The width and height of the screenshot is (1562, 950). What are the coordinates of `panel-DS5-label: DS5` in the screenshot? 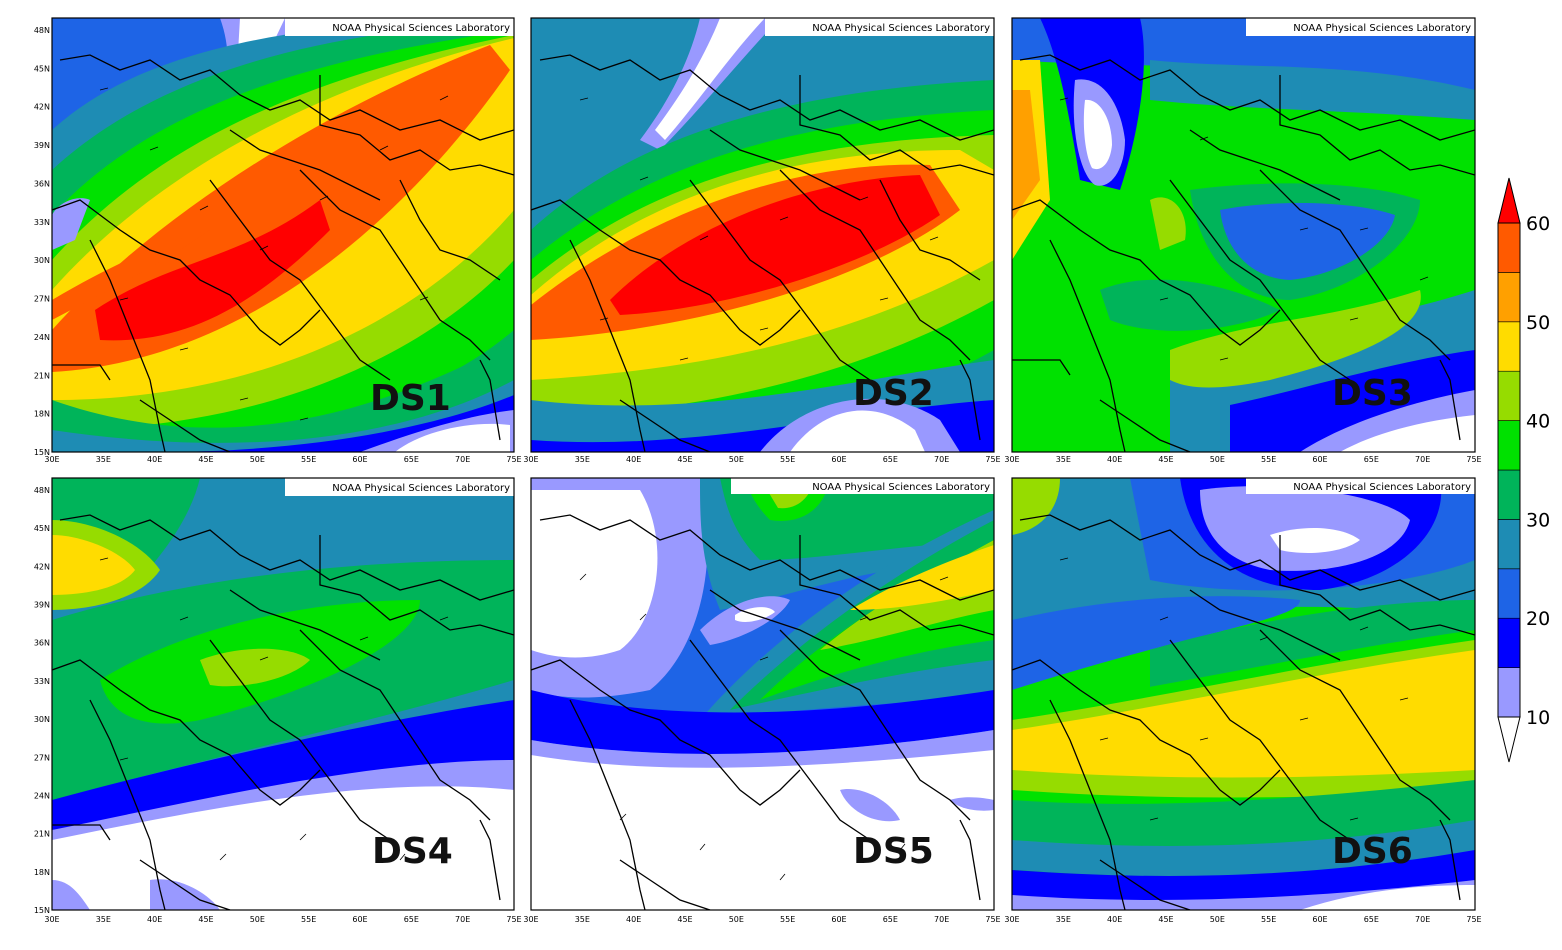 It's located at (893, 851).